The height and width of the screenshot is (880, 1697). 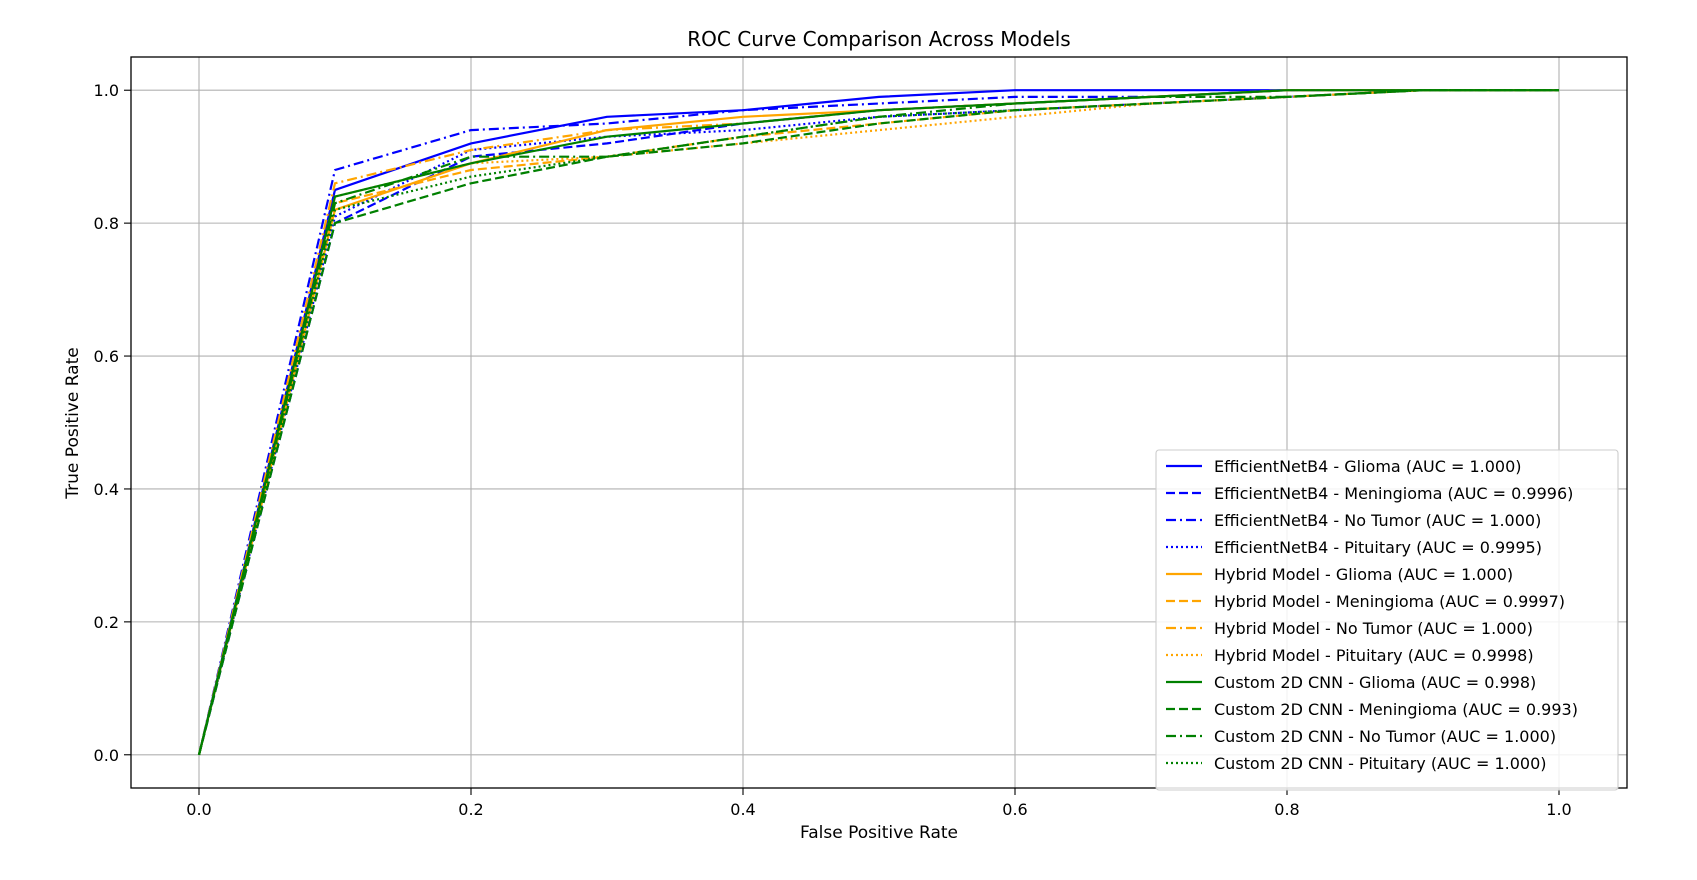 What do you see at coordinates (1374, 655) in the screenshot?
I see `legend-label: Hybrid Model - Pituitary (AUC = 0.9998)` at bounding box center [1374, 655].